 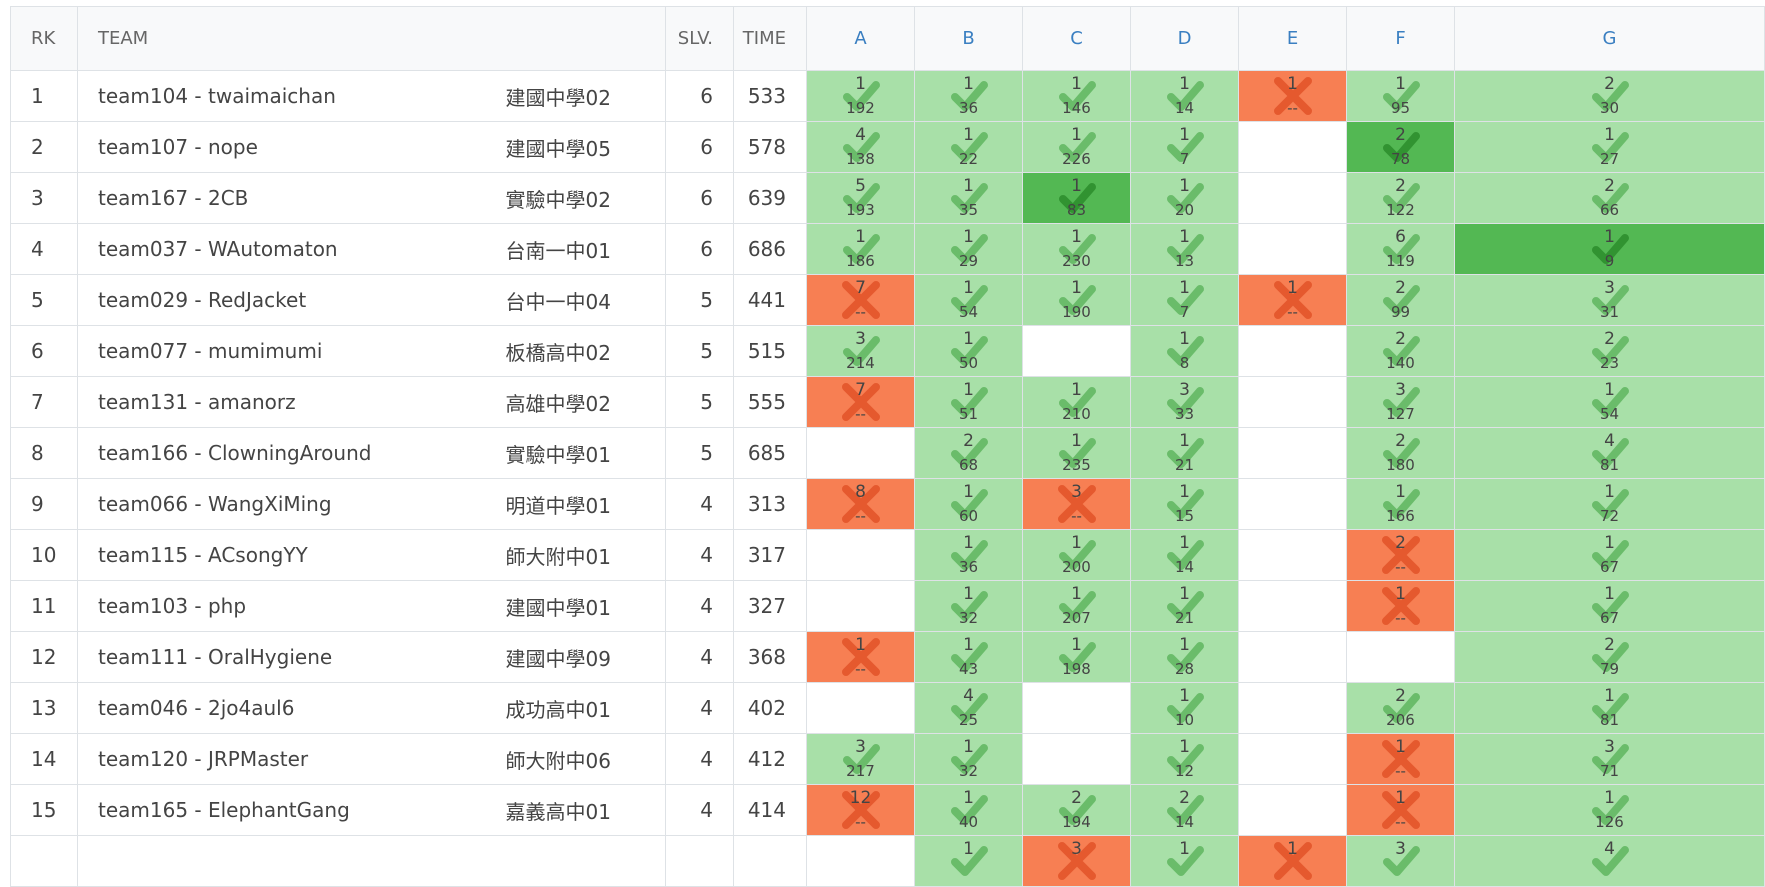 I want to click on problem-a-cell: 3 214, so click(x=860, y=351).